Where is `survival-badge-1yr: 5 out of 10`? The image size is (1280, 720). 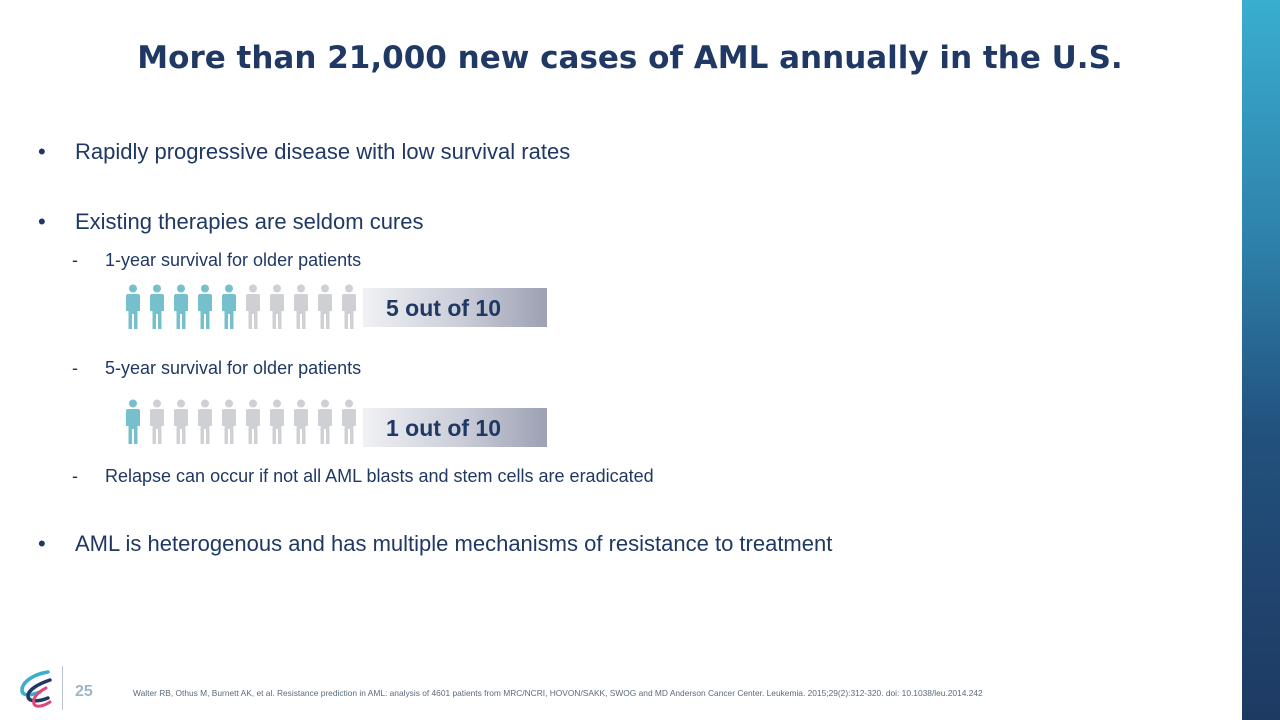 survival-badge-1yr: 5 out of 10 is located at coordinates (455, 307).